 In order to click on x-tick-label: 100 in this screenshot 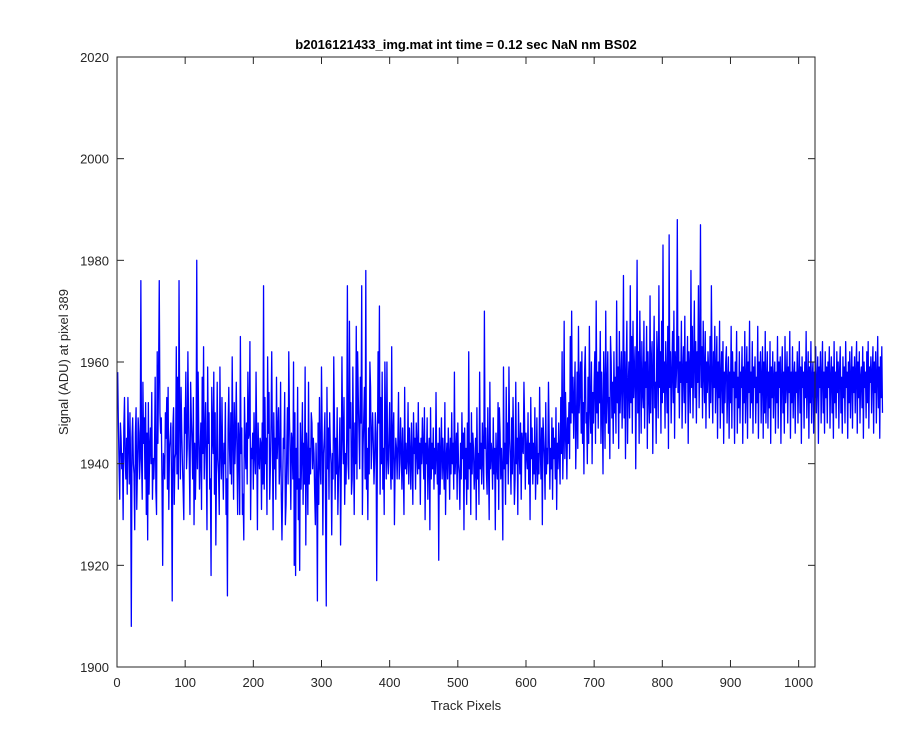, I will do `click(185, 682)`.